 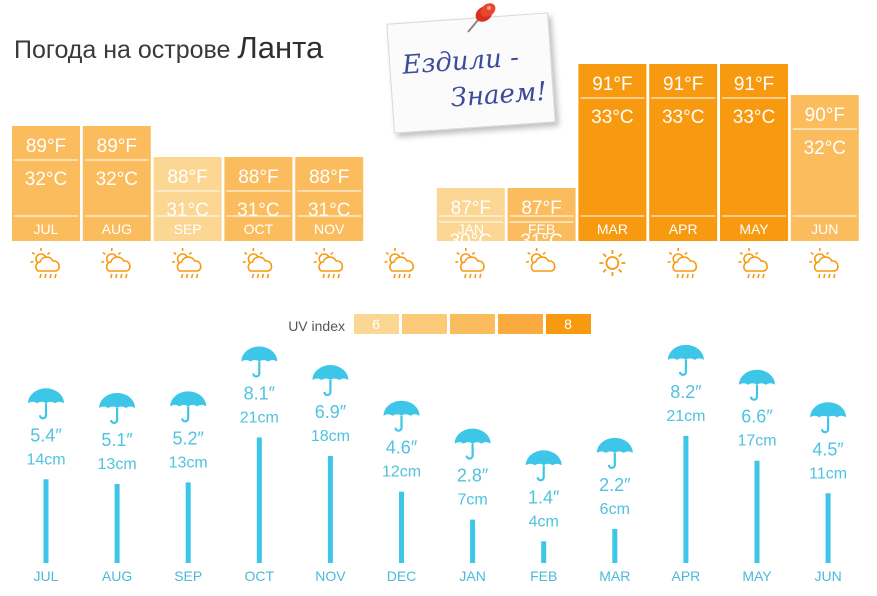 What do you see at coordinates (544, 521) in the screenshot?
I see `rain-cm-label: 4cm` at bounding box center [544, 521].